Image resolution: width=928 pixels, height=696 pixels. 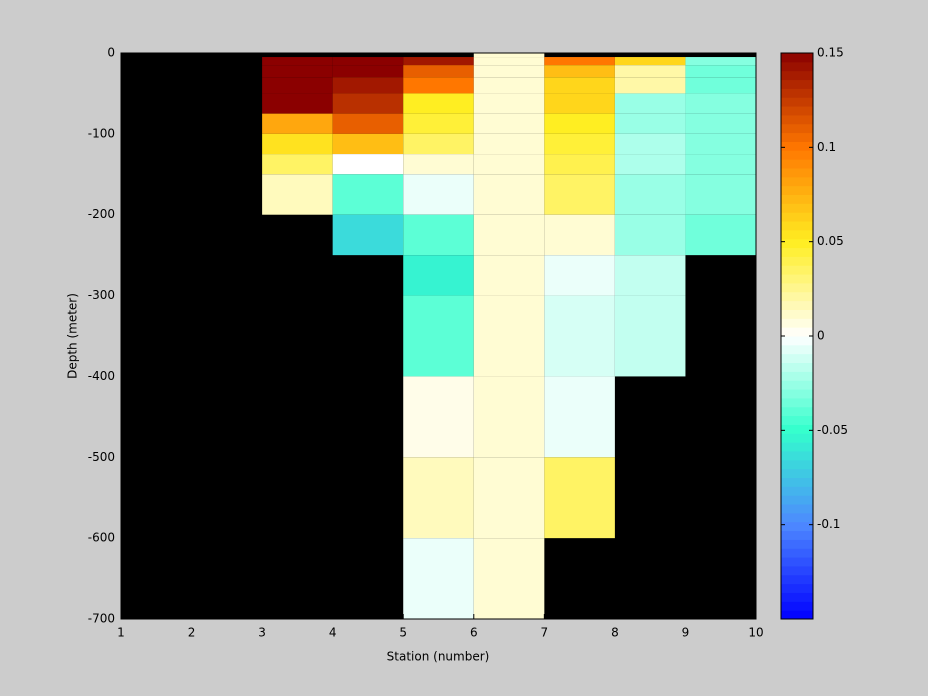 What do you see at coordinates (101, 214) in the screenshot?
I see `y-tick-label: -200` at bounding box center [101, 214].